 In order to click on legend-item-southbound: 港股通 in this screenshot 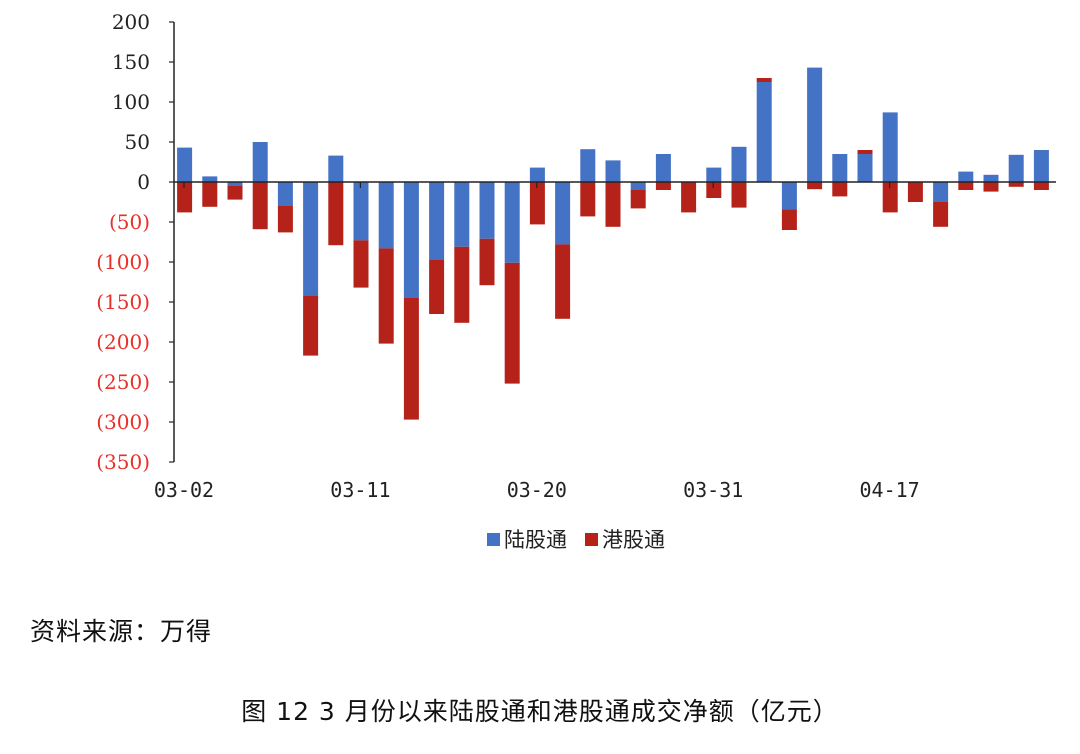, I will do `click(625, 539)`.